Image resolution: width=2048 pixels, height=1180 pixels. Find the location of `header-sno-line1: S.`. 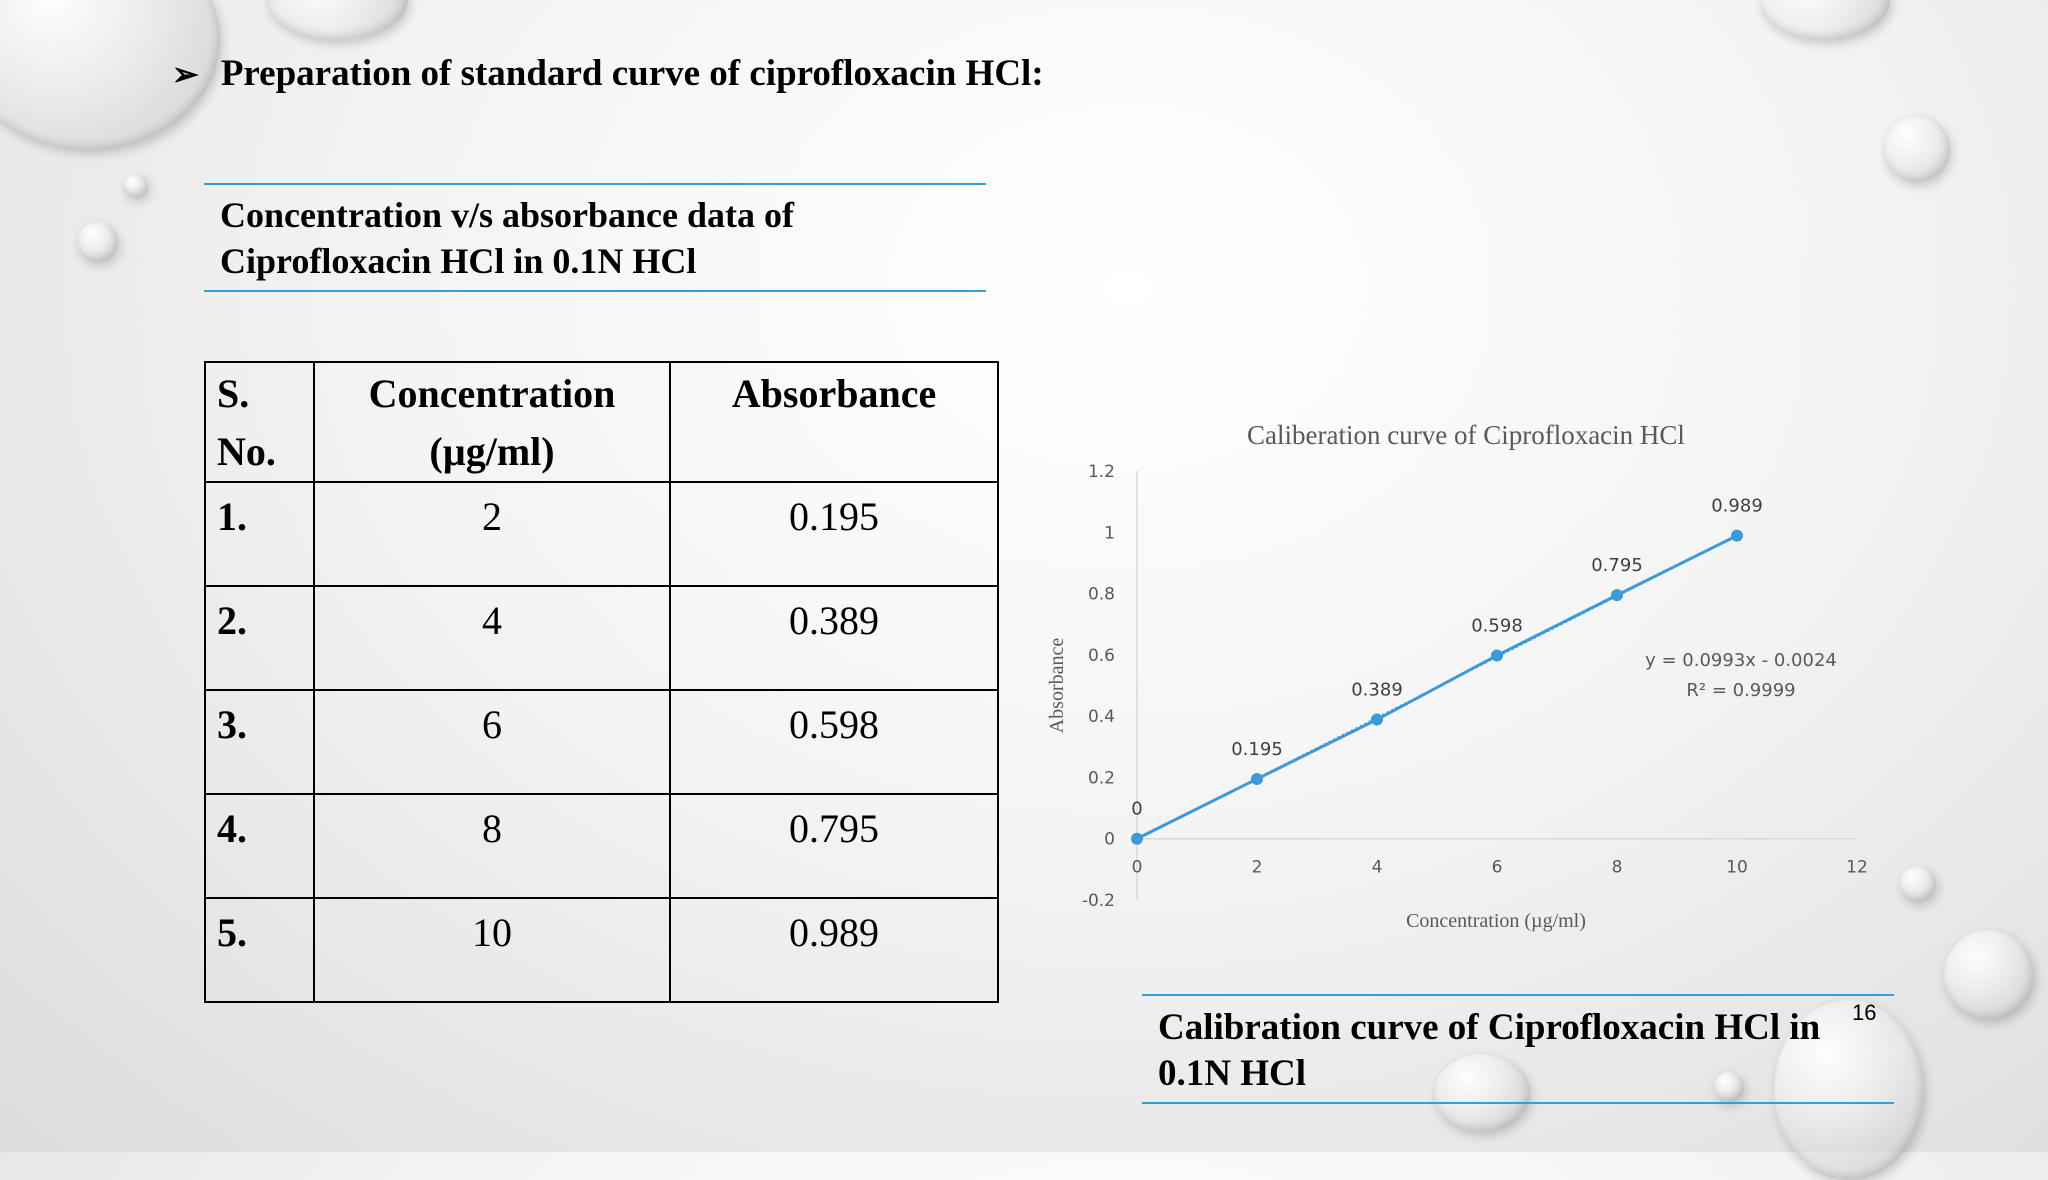

header-sno-line1: S. is located at coordinates (233, 393).